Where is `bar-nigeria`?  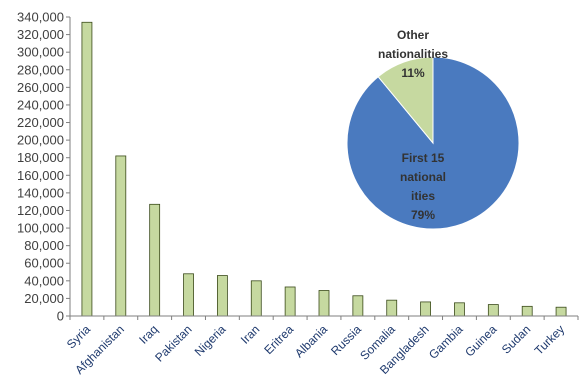
bar-nigeria is located at coordinates (222, 296).